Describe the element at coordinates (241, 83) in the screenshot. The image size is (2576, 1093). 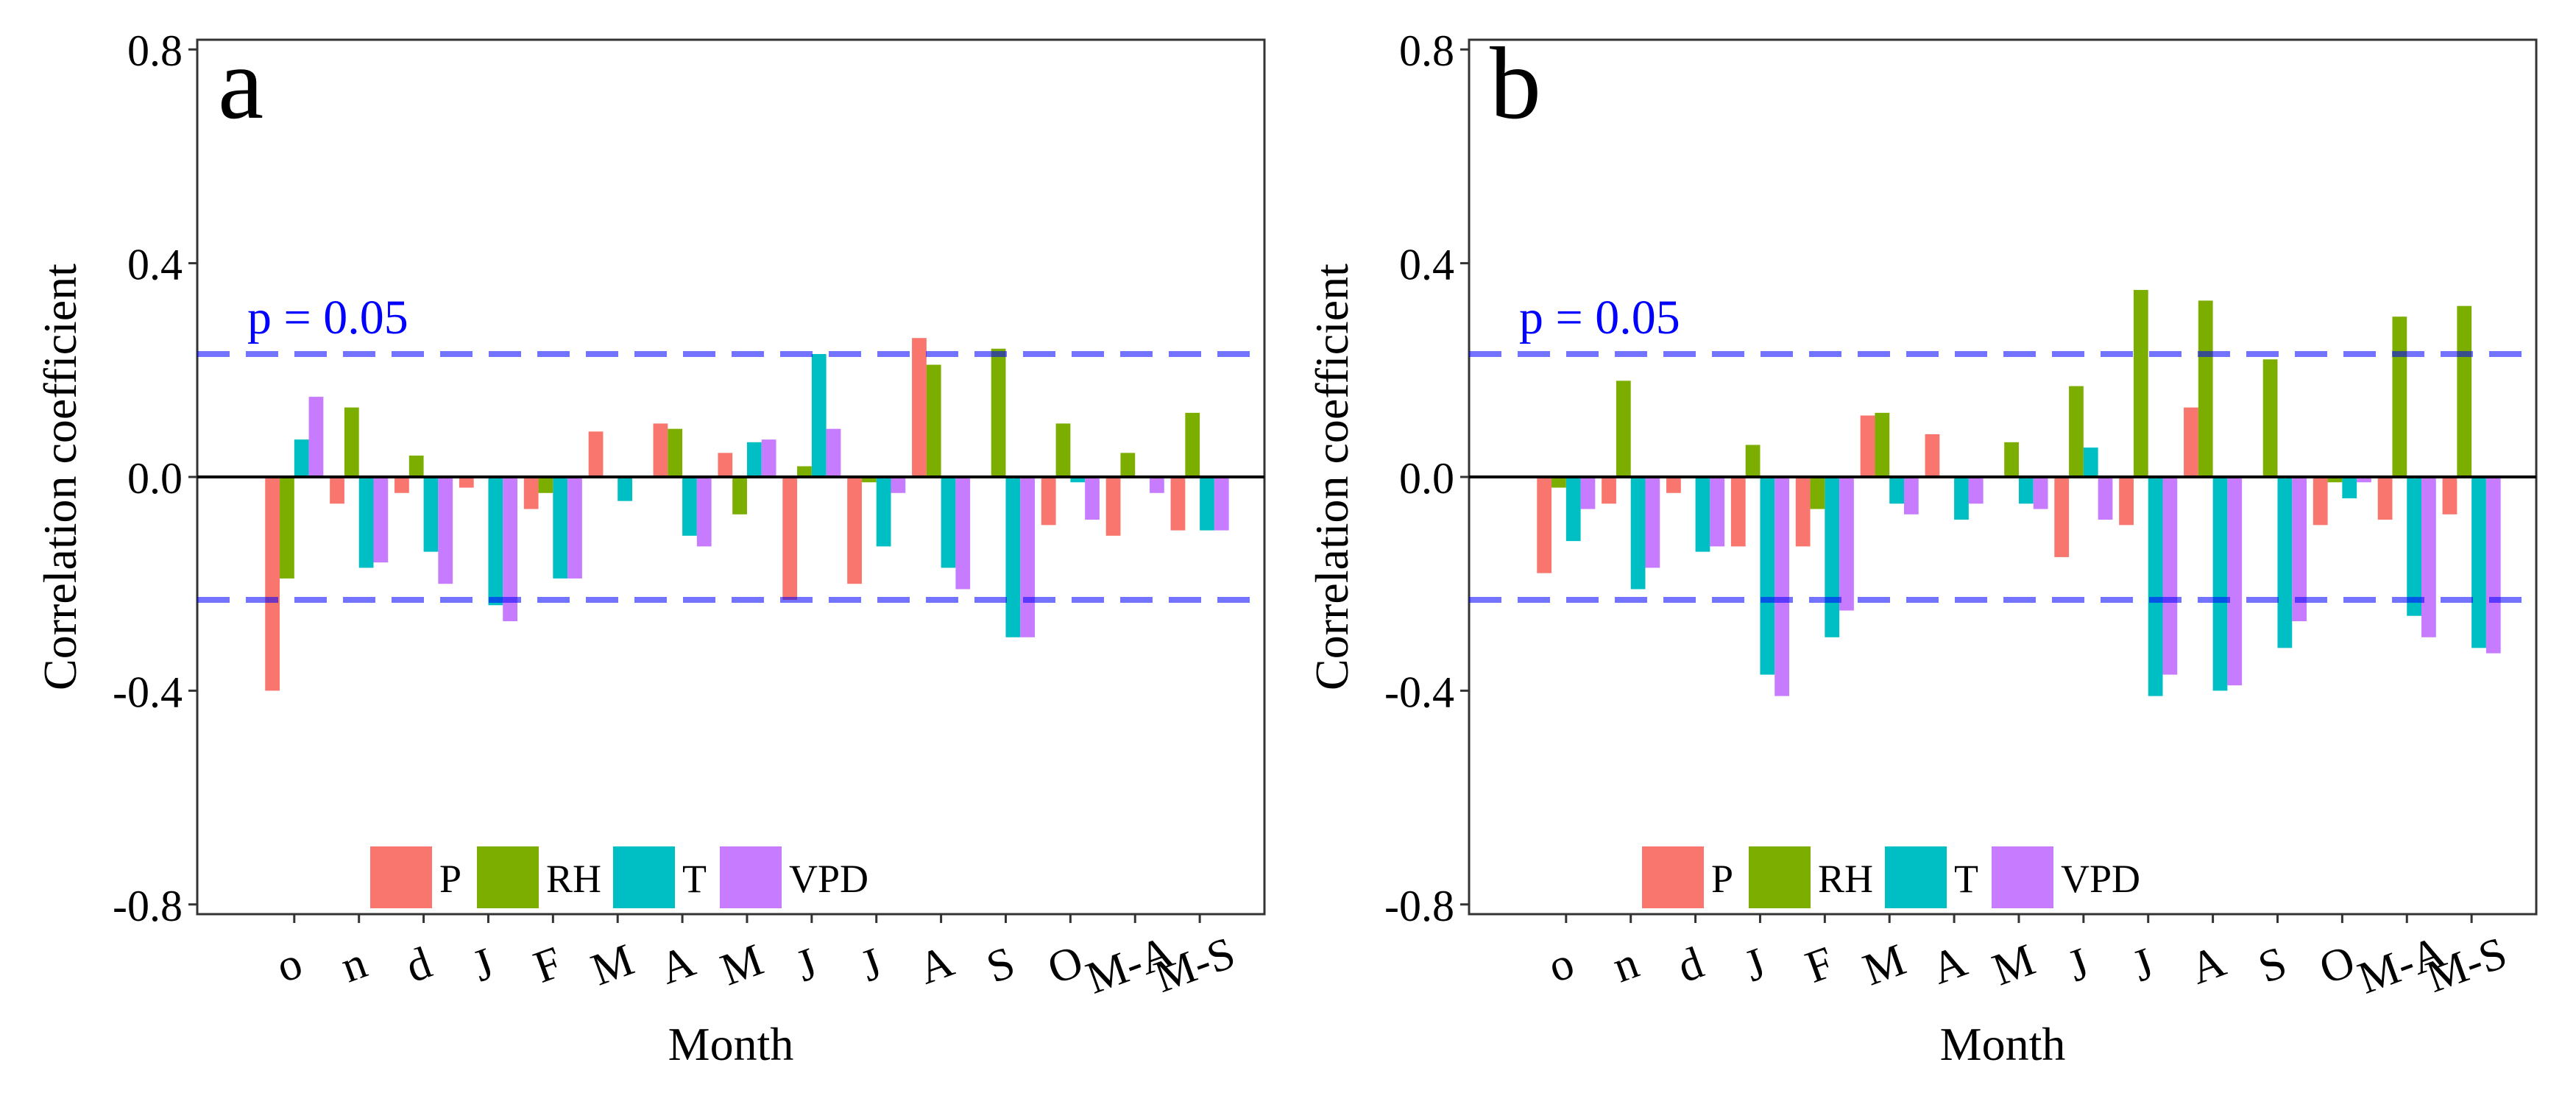
I see `panel-letter: a` at that location.